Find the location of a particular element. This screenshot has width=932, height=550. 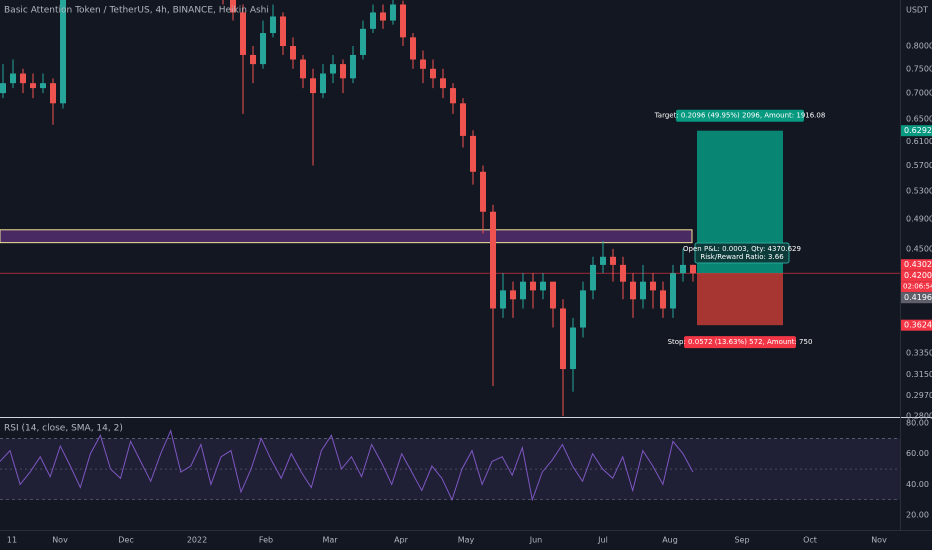

y-tick-label: 0.5300 is located at coordinates (919, 191).